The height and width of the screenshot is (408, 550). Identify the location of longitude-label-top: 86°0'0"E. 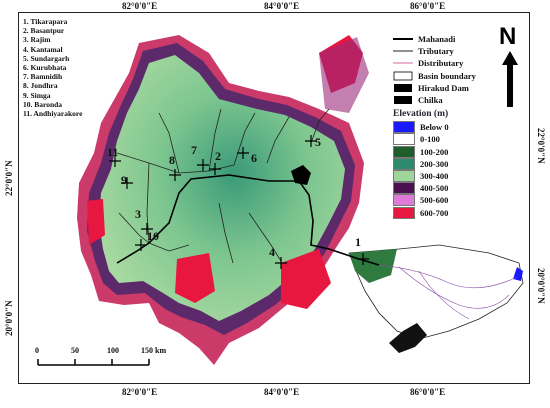
(428, 6).